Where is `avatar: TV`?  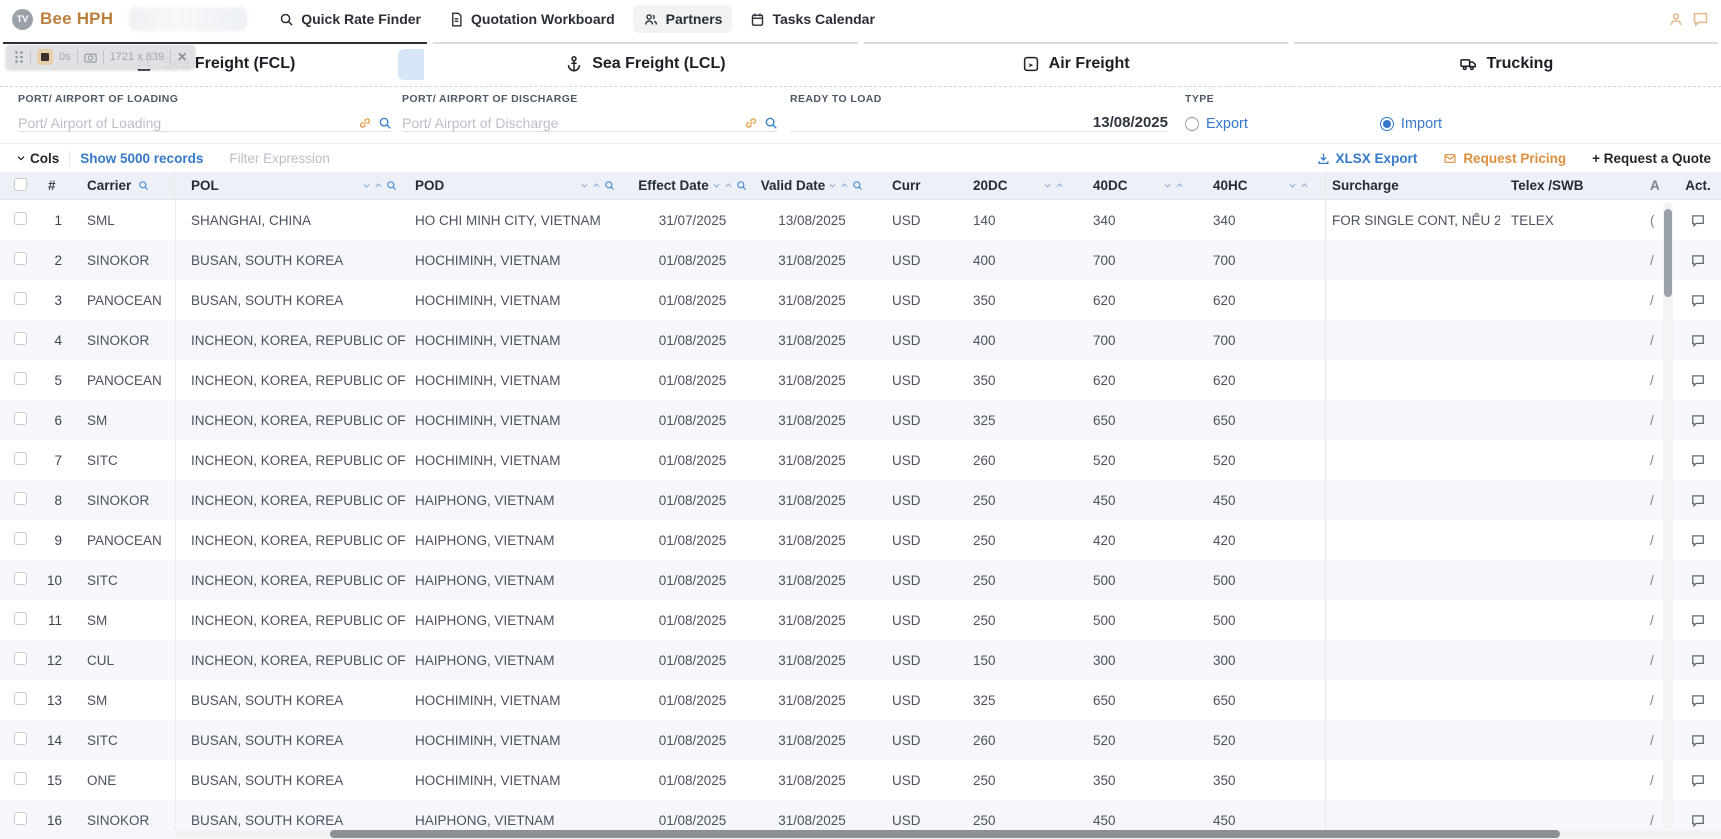
avatar: TV is located at coordinates (22, 19).